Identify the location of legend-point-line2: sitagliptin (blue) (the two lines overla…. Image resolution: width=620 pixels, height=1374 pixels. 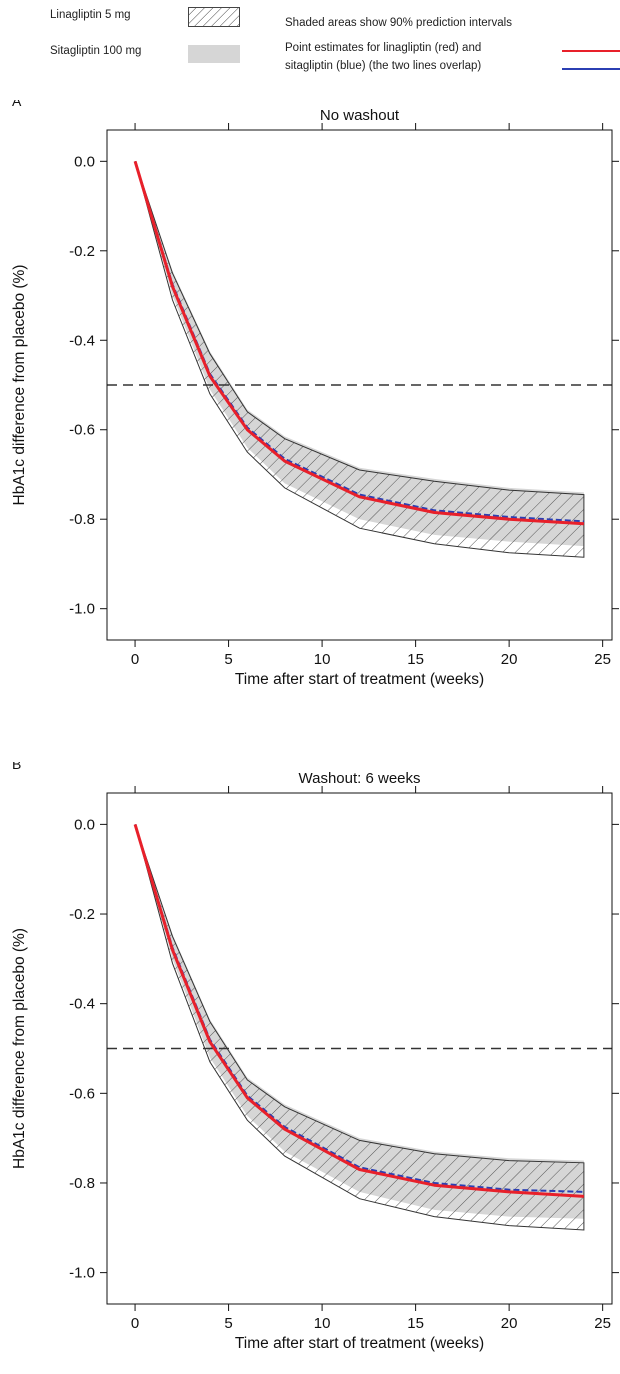
(383, 66).